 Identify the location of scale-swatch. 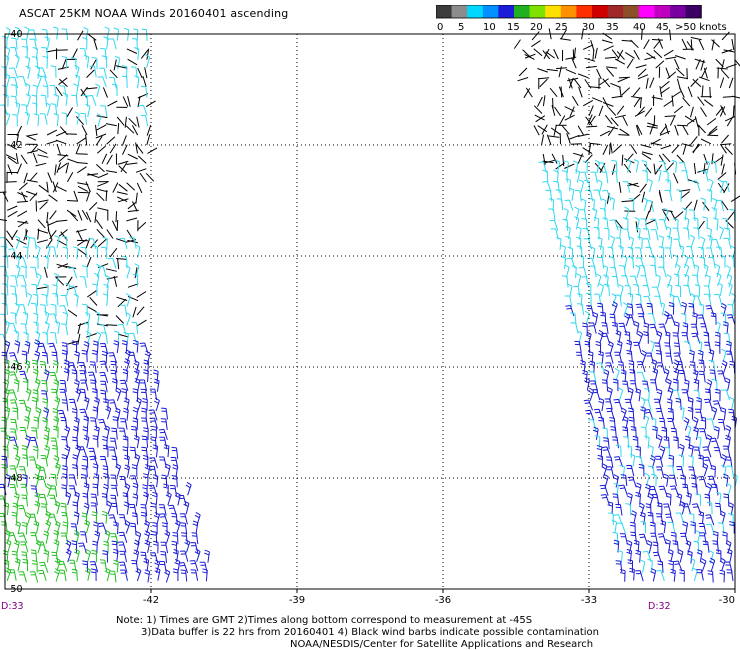
(444, 11).